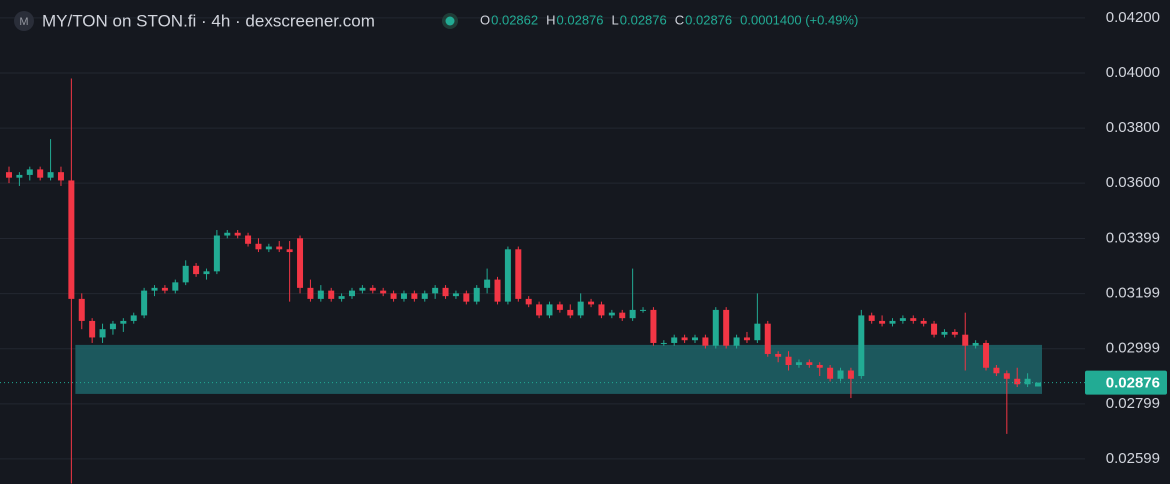 The width and height of the screenshot is (1170, 484). I want to click on y-tick-label: 0.03399, so click(1133, 238).